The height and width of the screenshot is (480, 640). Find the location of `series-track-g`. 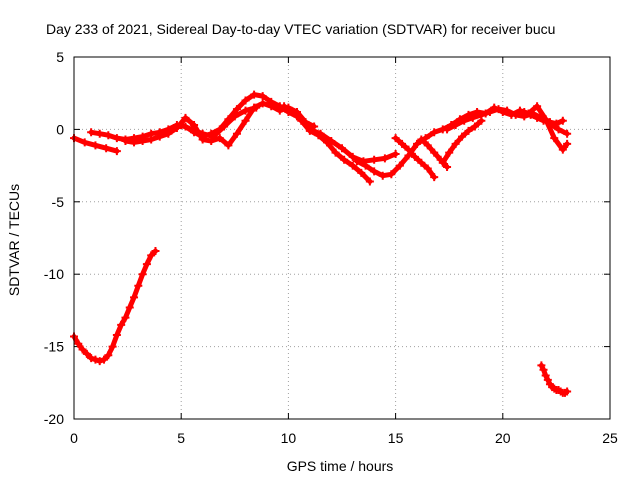

series-track-g is located at coordinates (404, 150).